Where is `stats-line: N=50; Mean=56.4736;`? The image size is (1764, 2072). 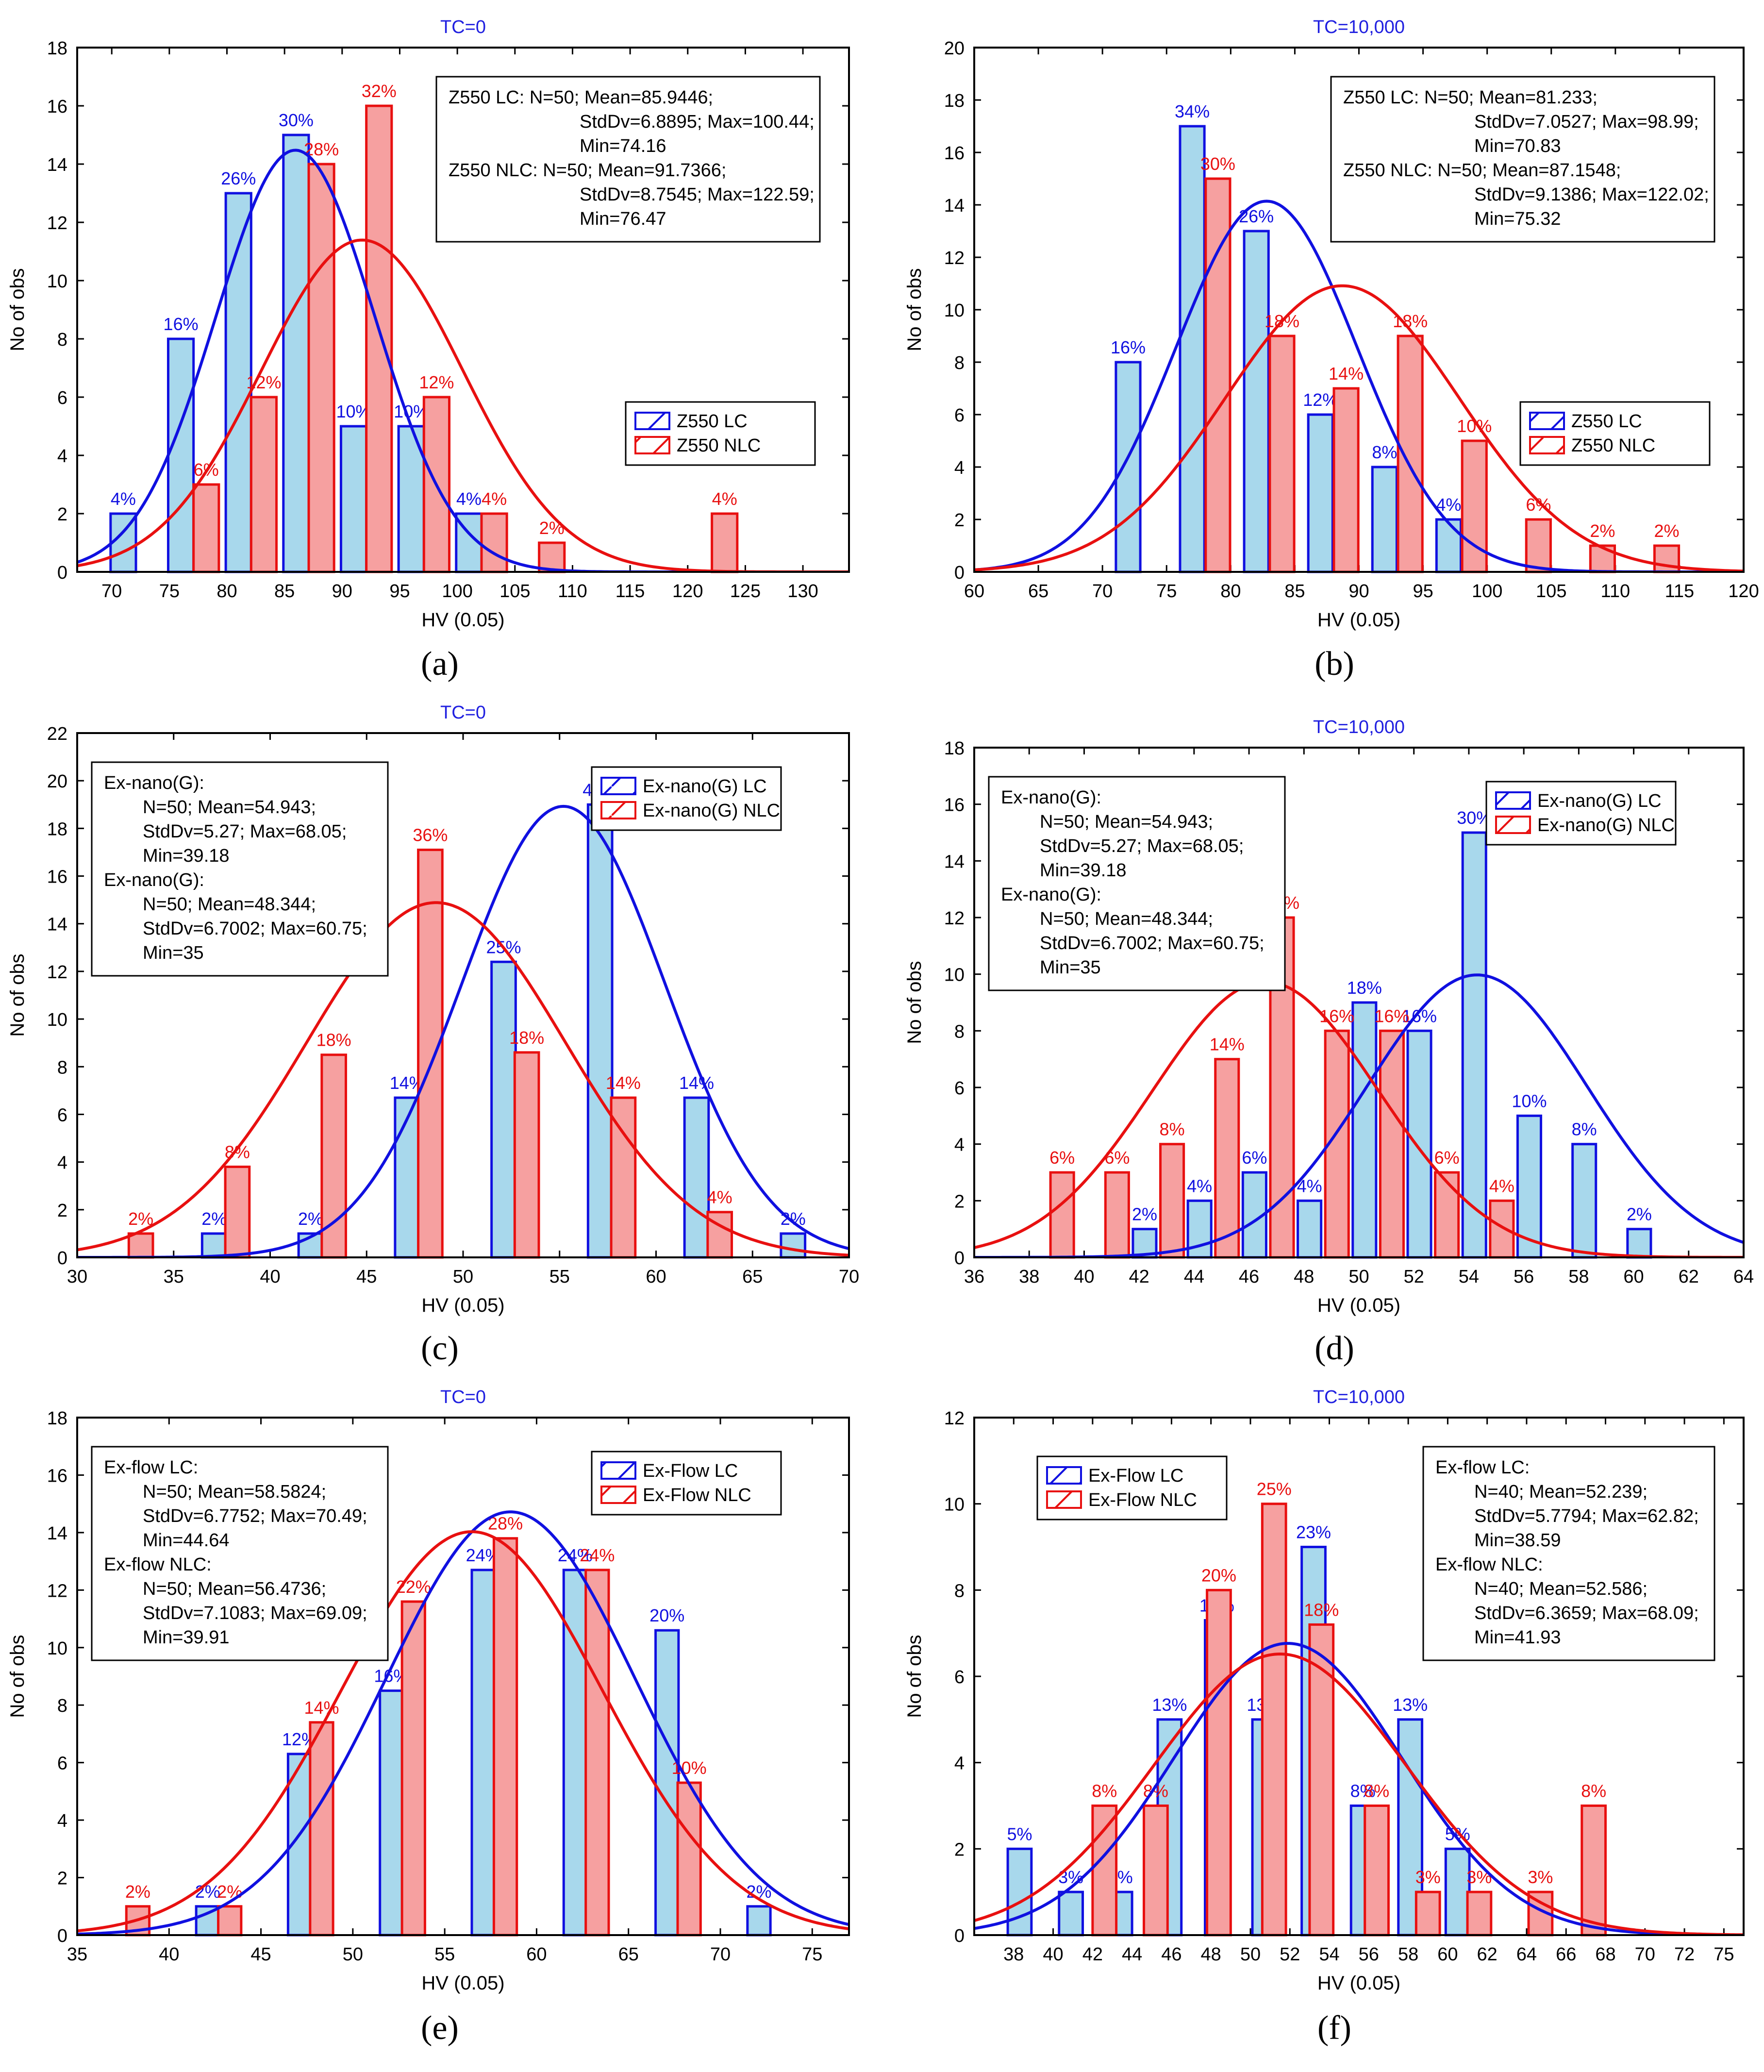
stats-line: N=50; Mean=56.4736; is located at coordinates (234, 1589).